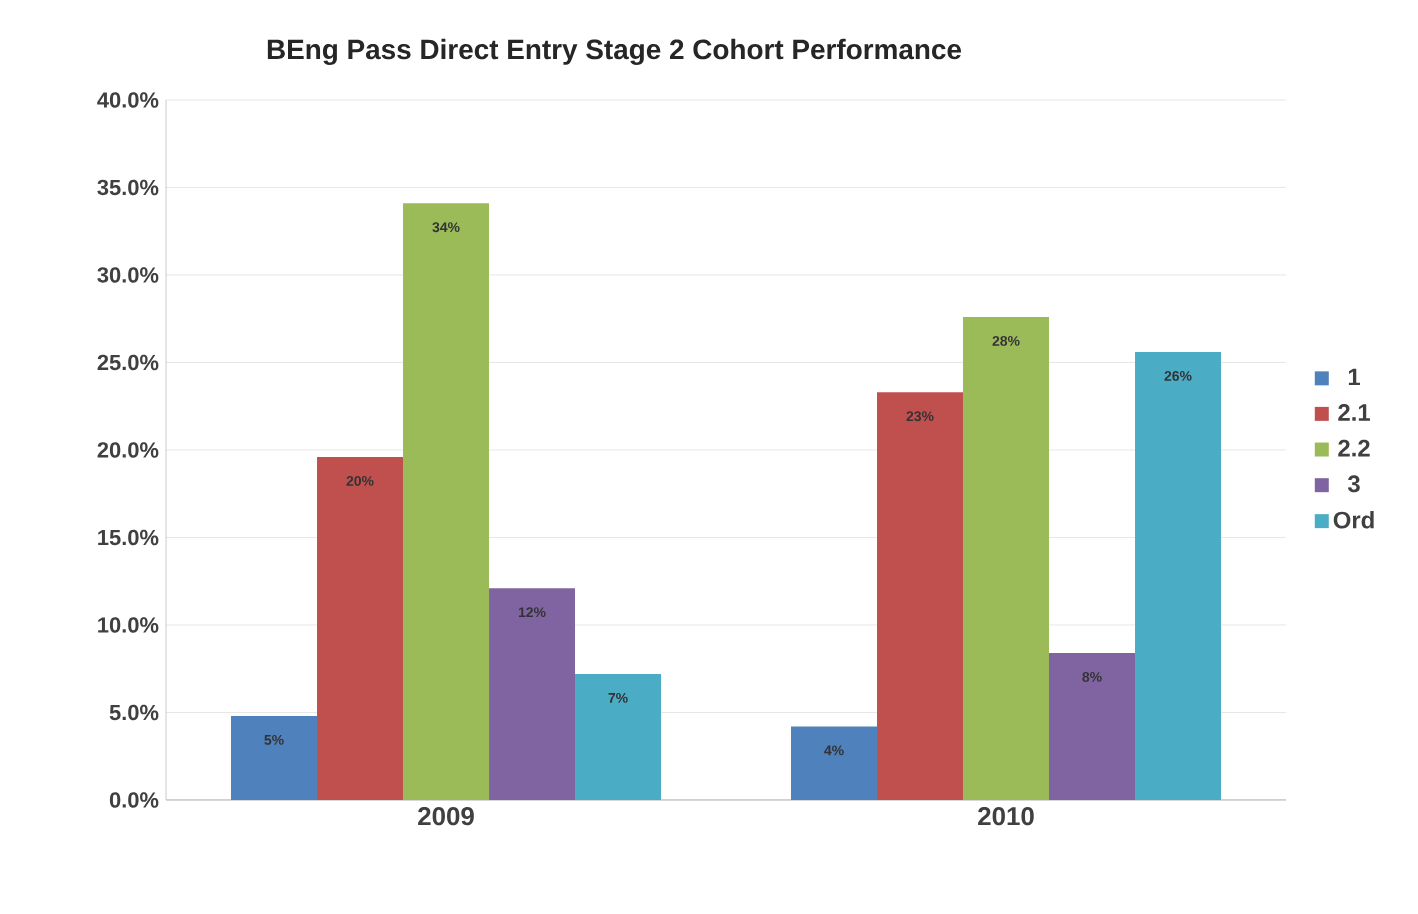 The height and width of the screenshot is (914, 1418). Describe the element at coordinates (128, 362) in the screenshot. I see `y-tick-label: 25.0%` at that location.